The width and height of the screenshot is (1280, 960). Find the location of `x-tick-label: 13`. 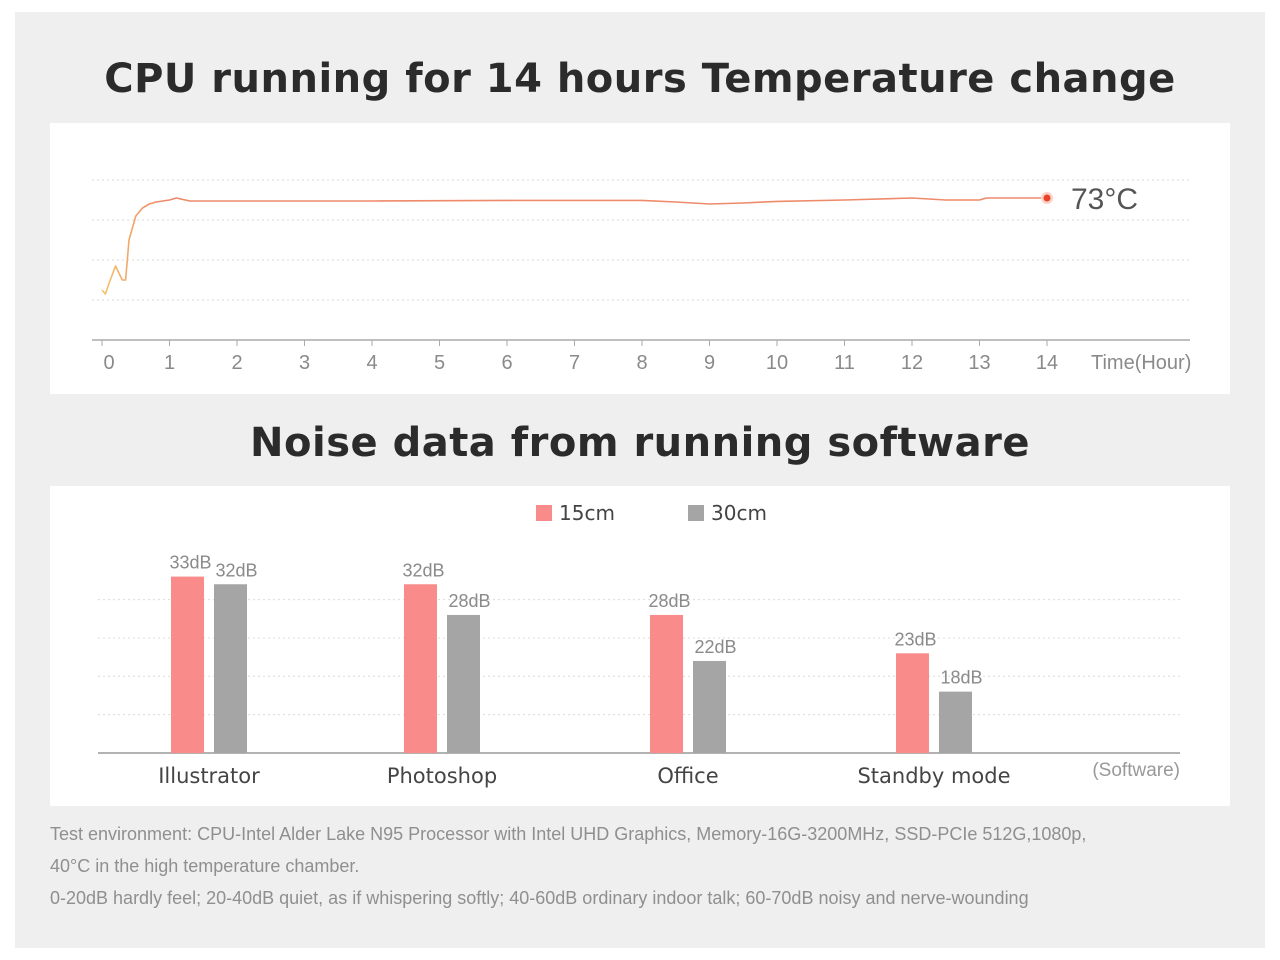

x-tick-label: 13 is located at coordinates (979, 363).